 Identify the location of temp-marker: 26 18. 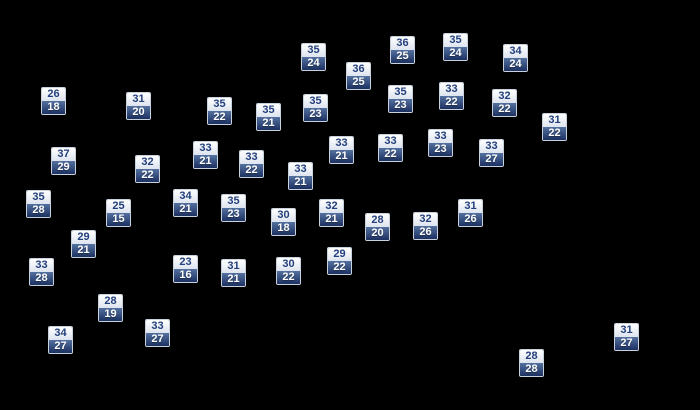
(53, 101).